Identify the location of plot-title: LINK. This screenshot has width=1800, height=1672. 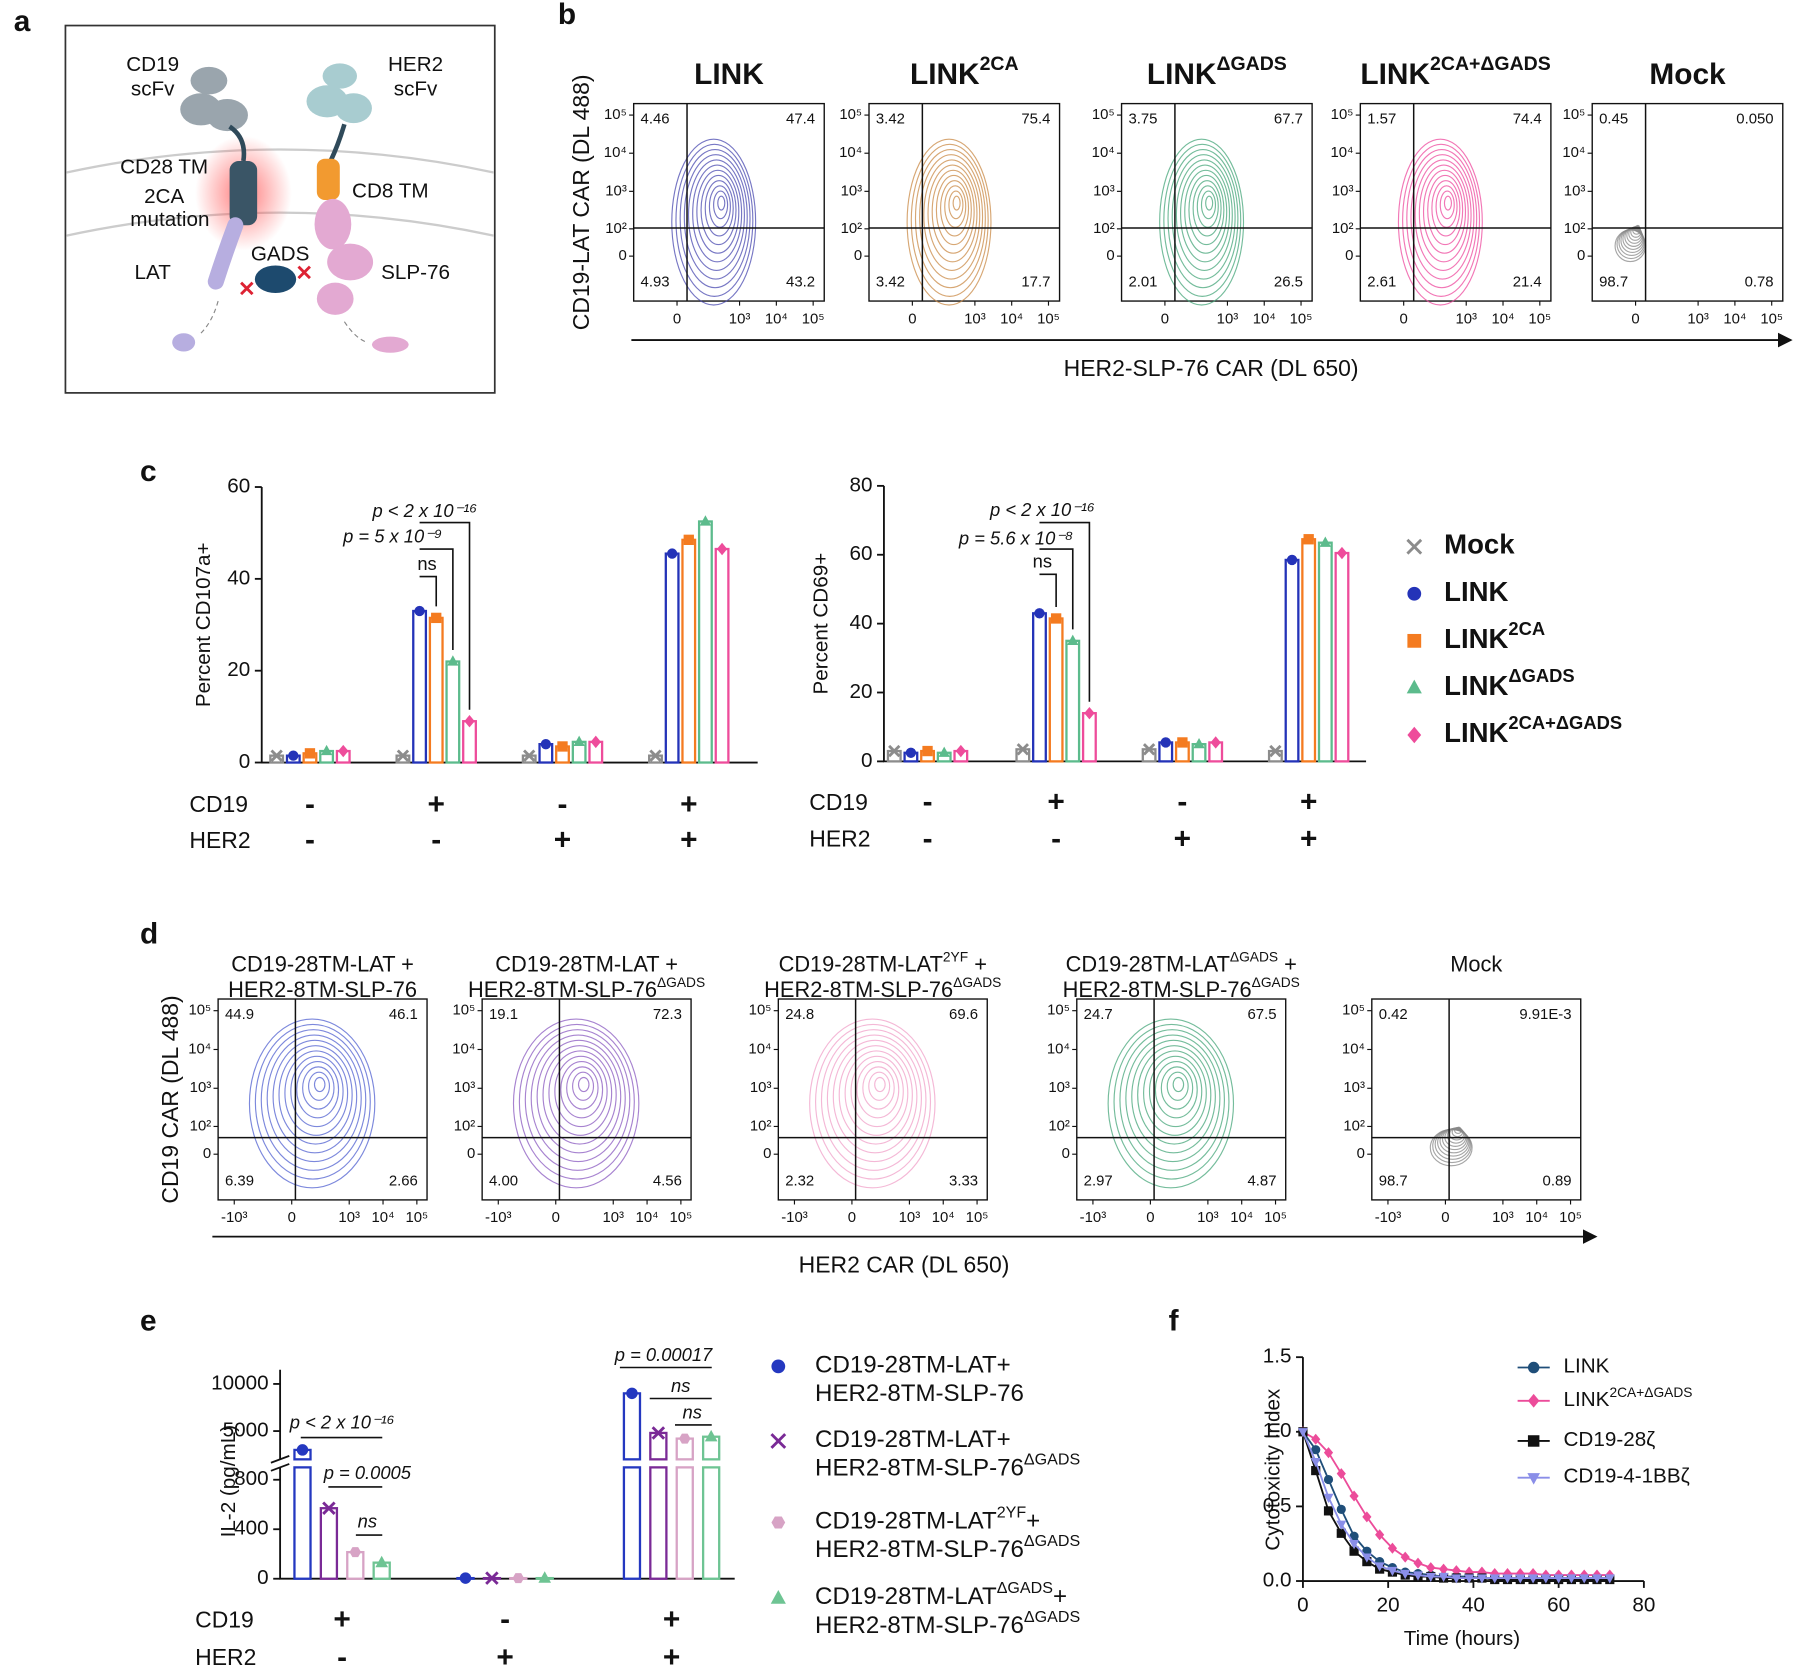
(729, 74).